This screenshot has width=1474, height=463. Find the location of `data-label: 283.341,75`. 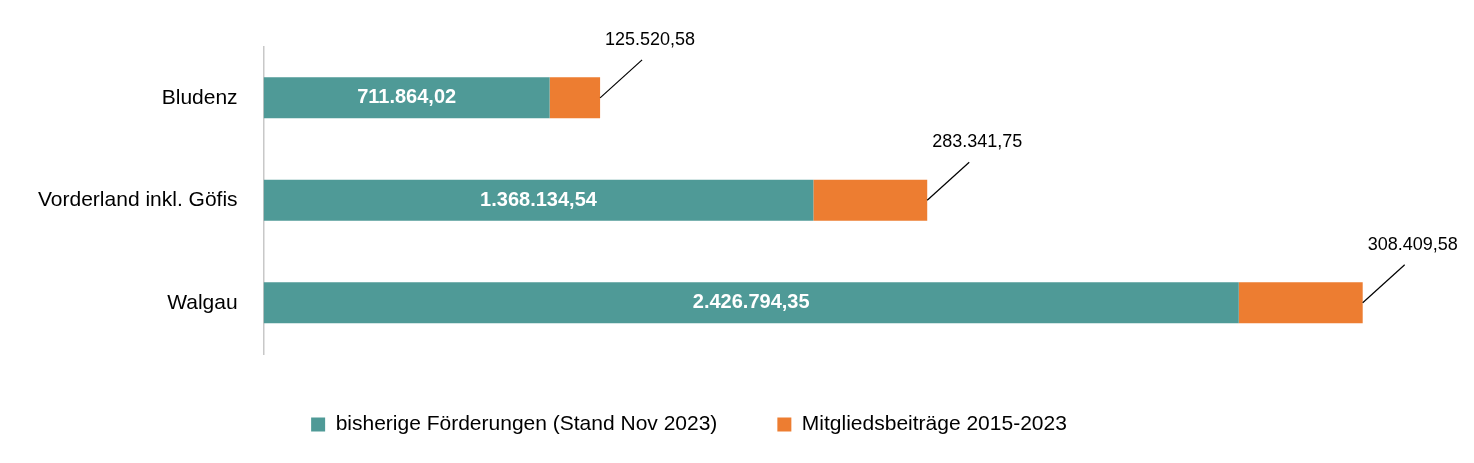

data-label: 283.341,75 is located at coordinates (977, 141).